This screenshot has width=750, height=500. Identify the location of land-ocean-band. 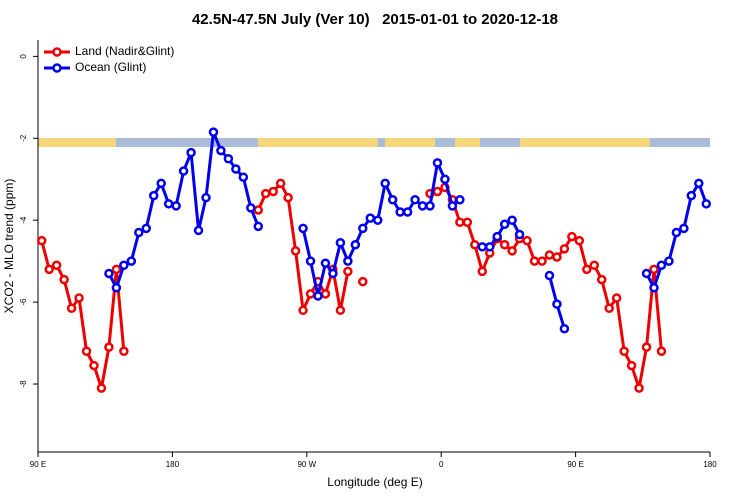
(374, 142).